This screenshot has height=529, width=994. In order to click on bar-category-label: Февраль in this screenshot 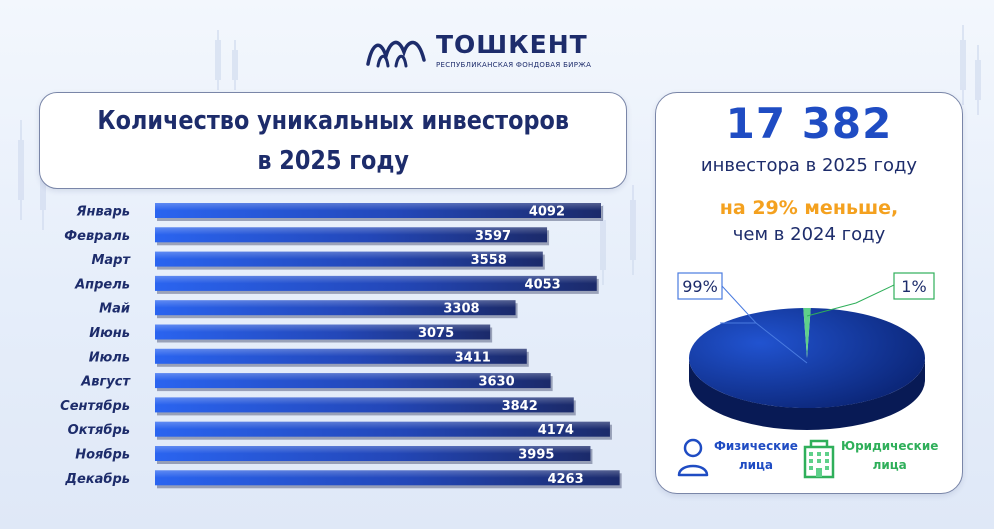, I will do `click(97, 236)`.